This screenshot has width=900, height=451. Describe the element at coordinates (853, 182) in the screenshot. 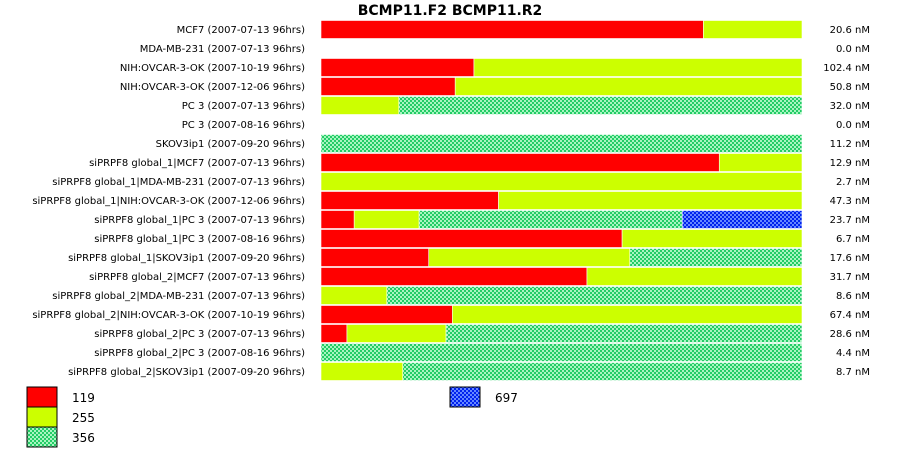

I see `row-total: 2.7 nM` at that location.